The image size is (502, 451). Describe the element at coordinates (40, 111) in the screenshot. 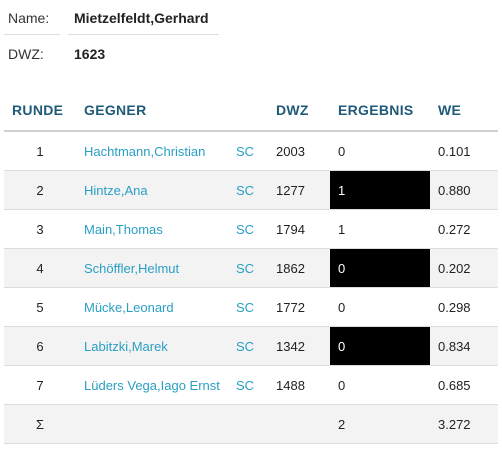

I see `header-round: RUNDE` at that location.